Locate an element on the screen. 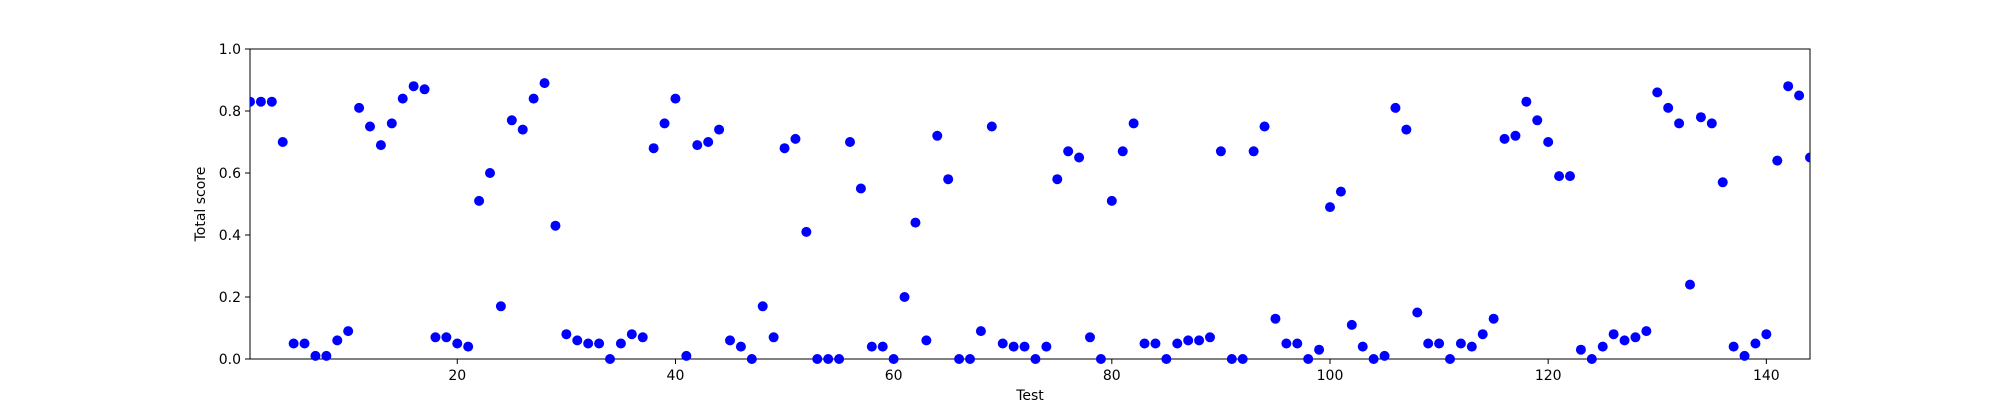 This screenshot has height=400, width=2000. x-axis: 20 40 60 80 100 120 140 is located at coordinates (1114, 371).